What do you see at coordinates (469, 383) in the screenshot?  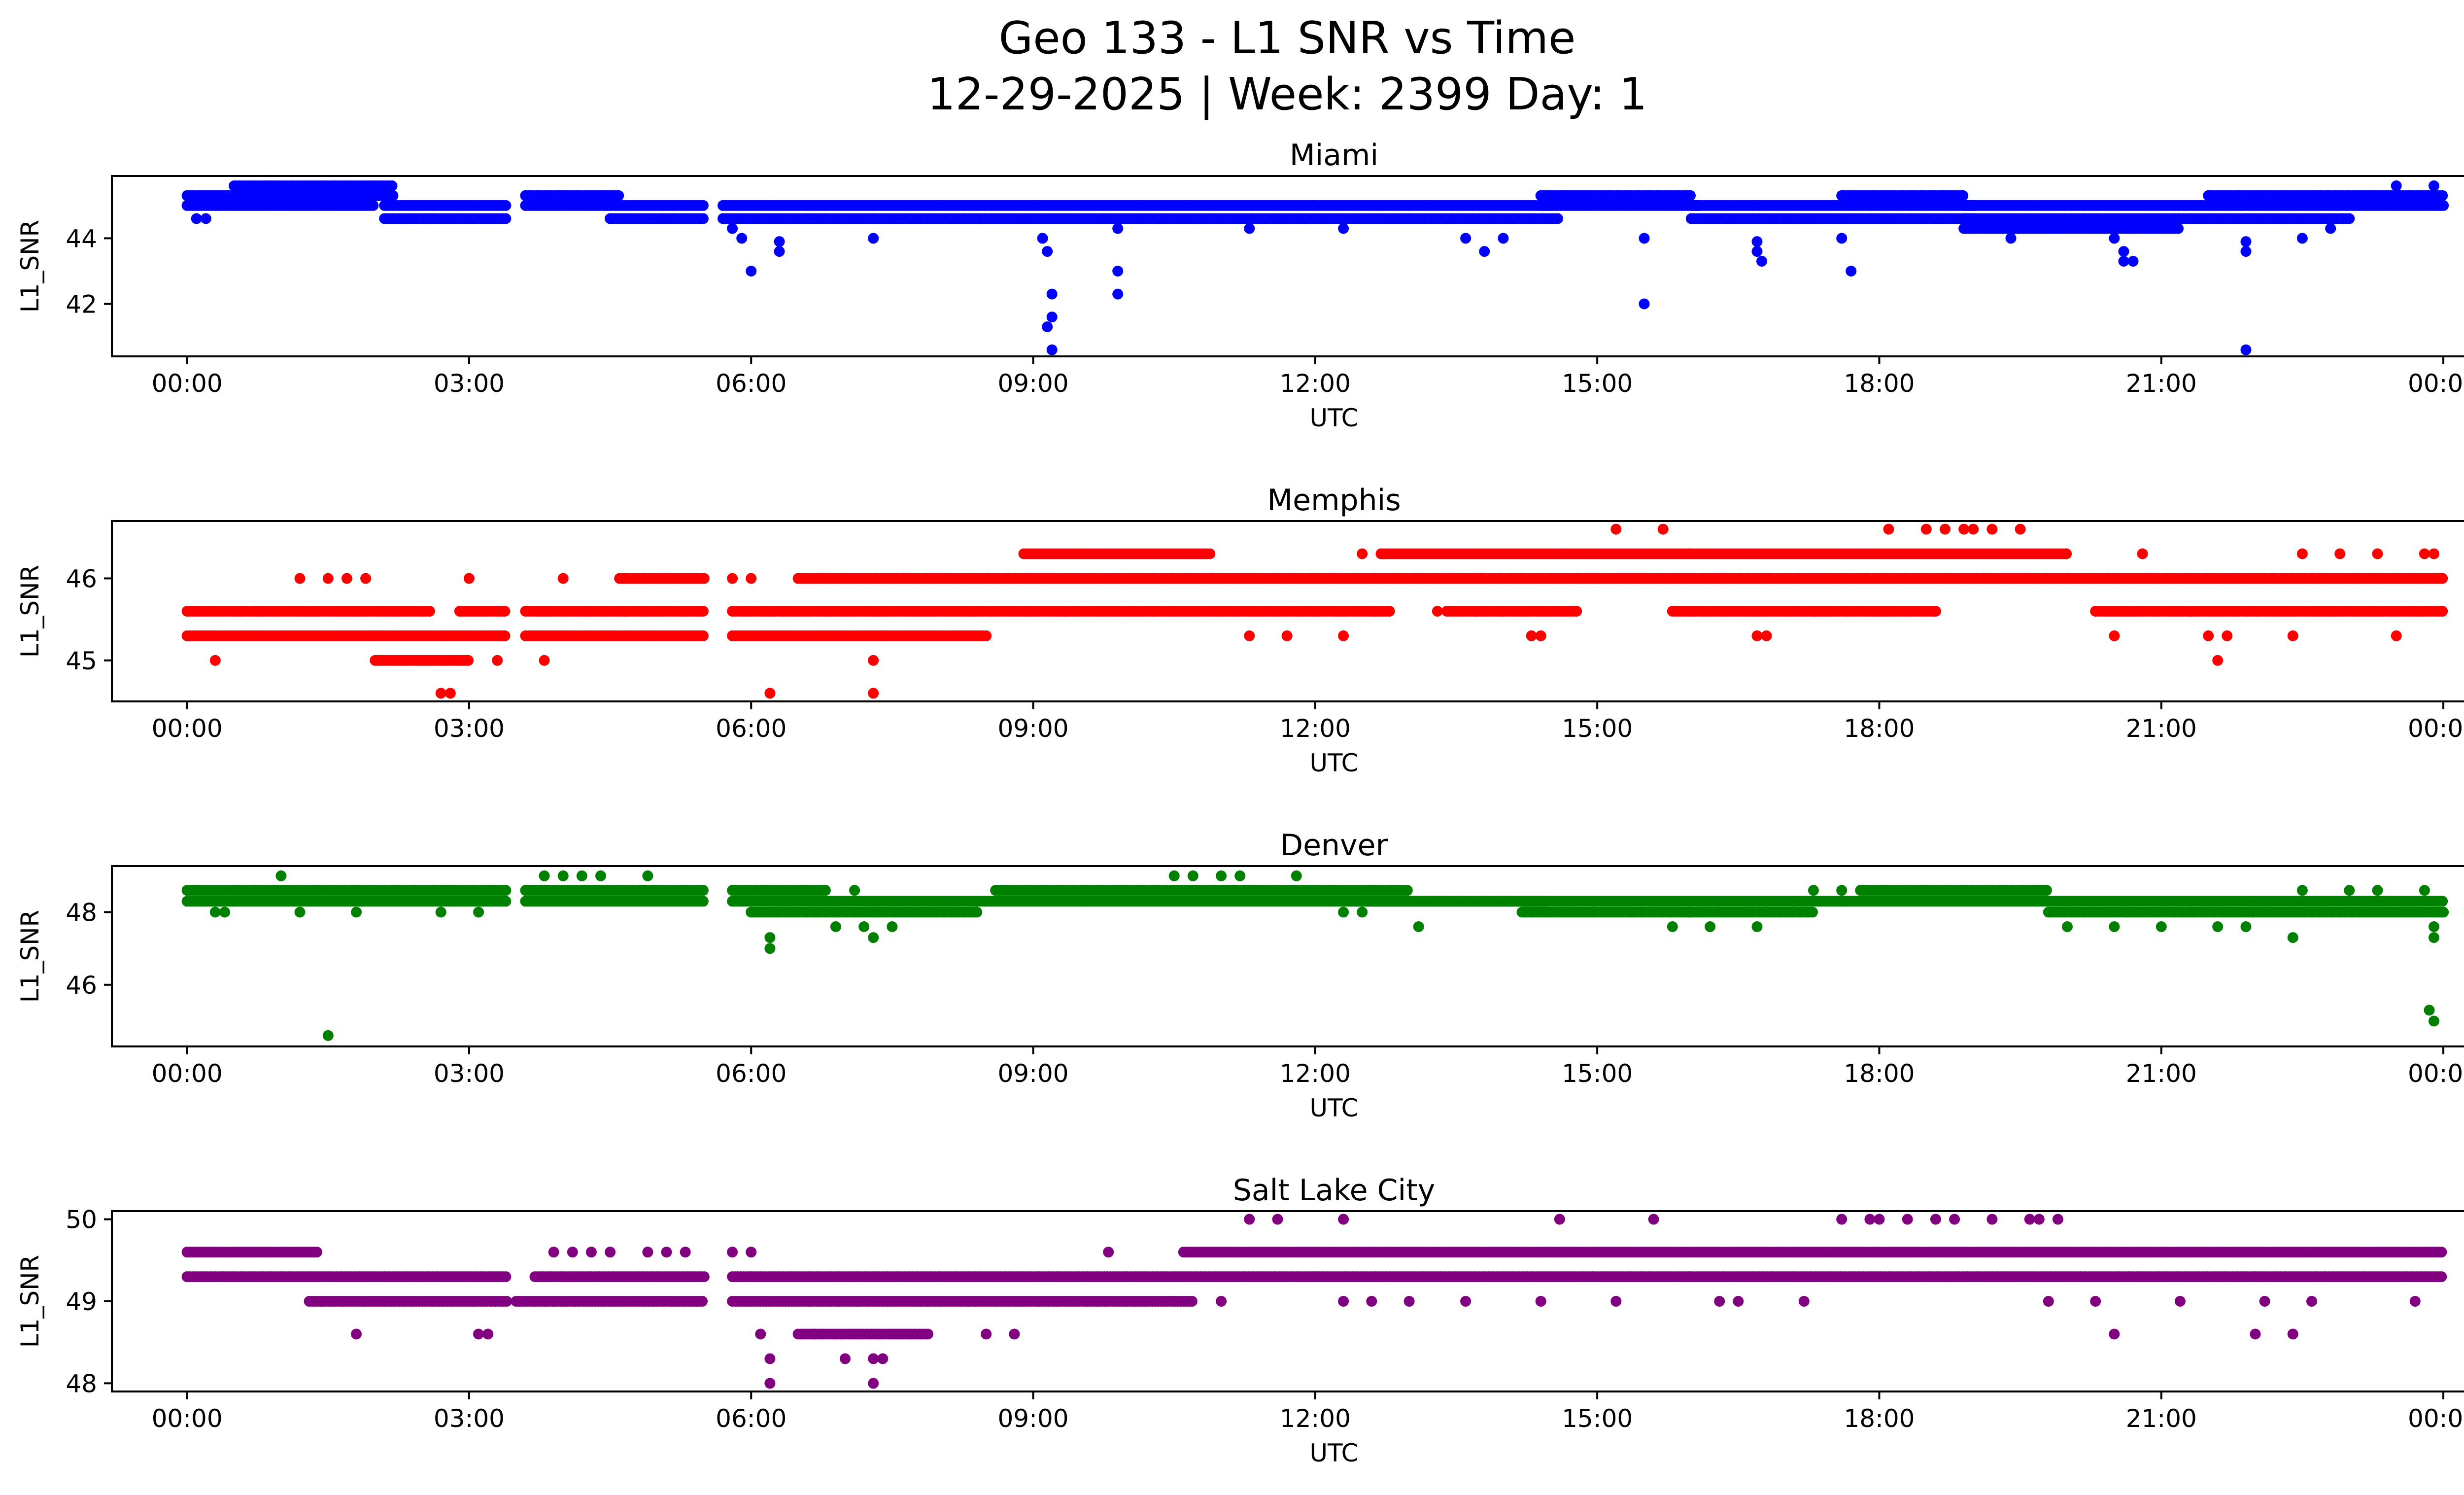 I see `x-tick-label: 03:00` at bounding box center [469, 383].